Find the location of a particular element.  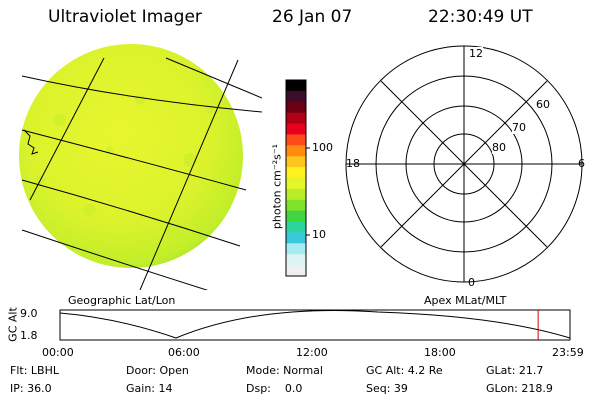

polar-meridian is located at coordinates (464, 164).